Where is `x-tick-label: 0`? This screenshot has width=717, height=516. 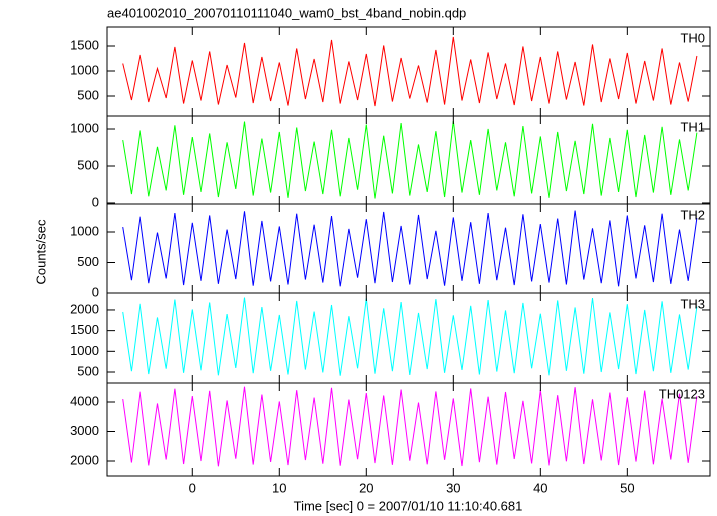
x-tick-label: 0 is located at coordinates (192, 487).